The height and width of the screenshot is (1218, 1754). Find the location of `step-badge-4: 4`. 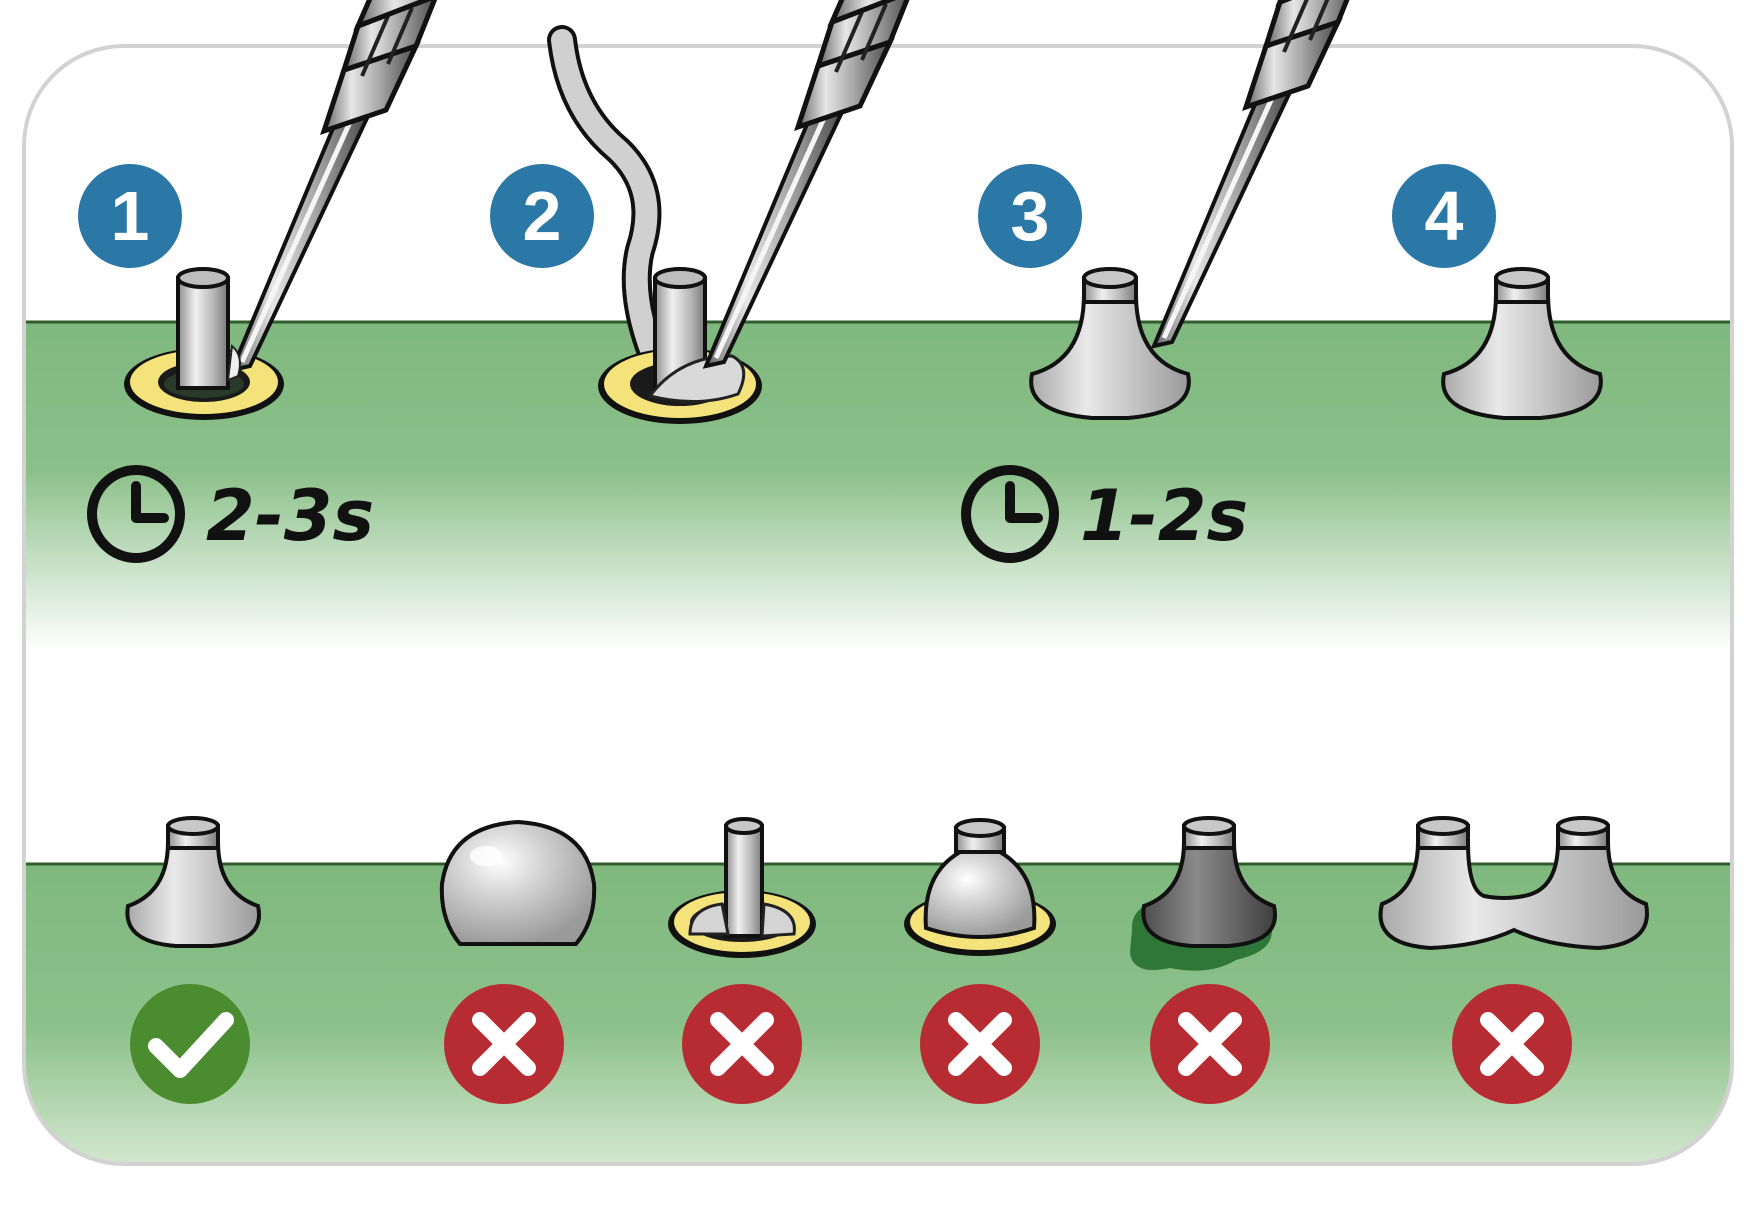

step-badge-4: 4 is located at coordinates (1444, 216).